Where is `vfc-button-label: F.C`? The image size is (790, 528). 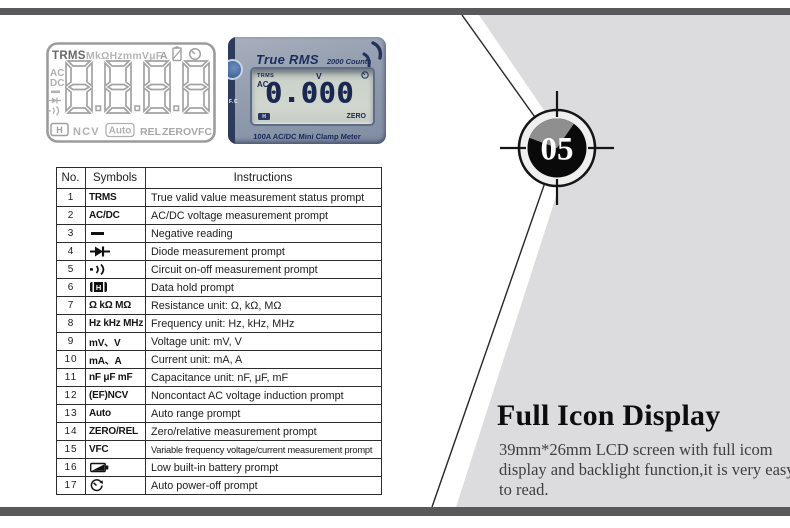 vfc-button-label: F.C is located at coordinates (233, 102).